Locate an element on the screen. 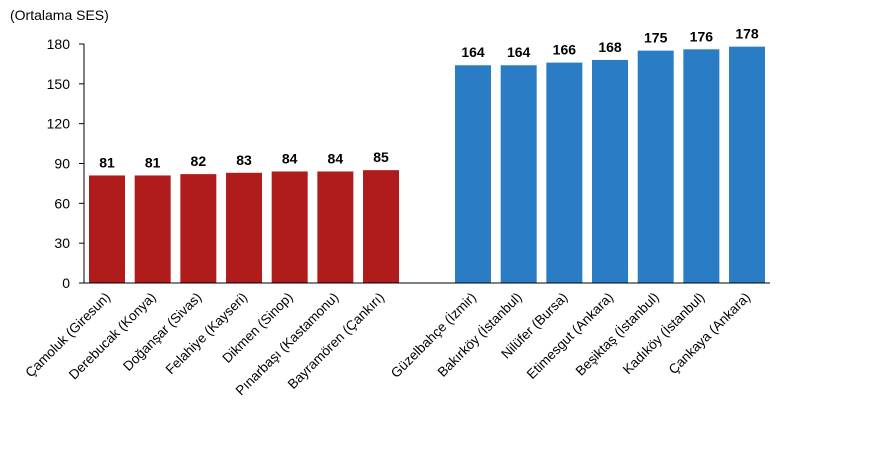  y-tick-label: 90 is located at coordinates (62, 164).